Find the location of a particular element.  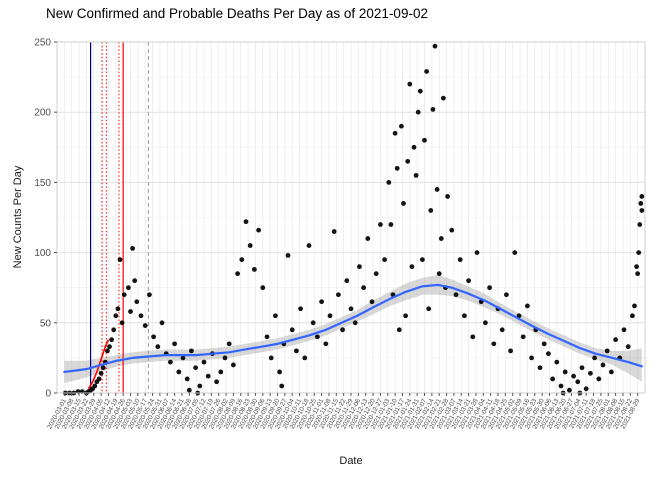

svg-text: 0 is located at coordinates (48, 394).